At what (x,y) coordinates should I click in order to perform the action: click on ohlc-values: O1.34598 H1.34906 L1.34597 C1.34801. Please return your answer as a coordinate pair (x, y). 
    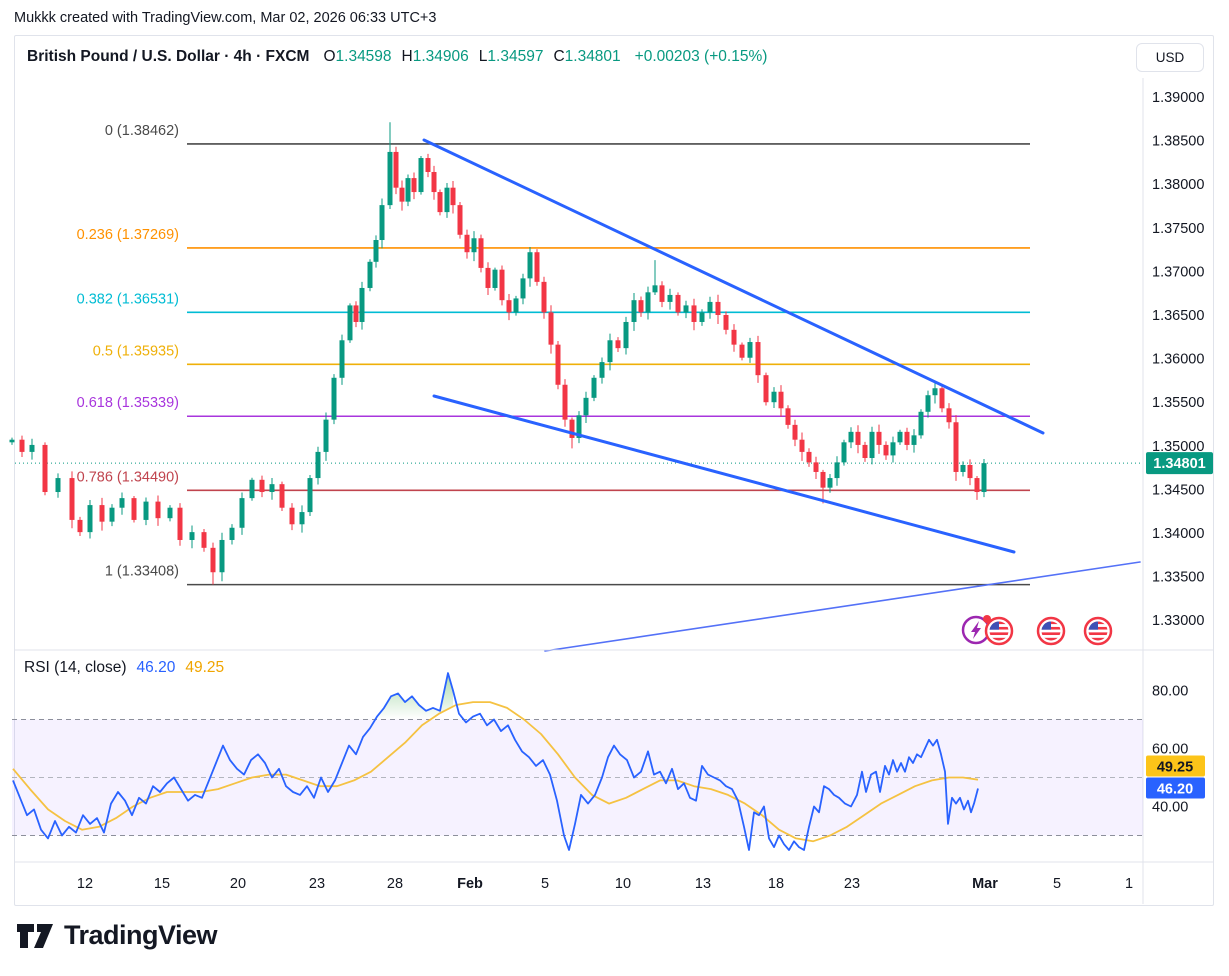
    Looking at the image, I should click on (471, 57).